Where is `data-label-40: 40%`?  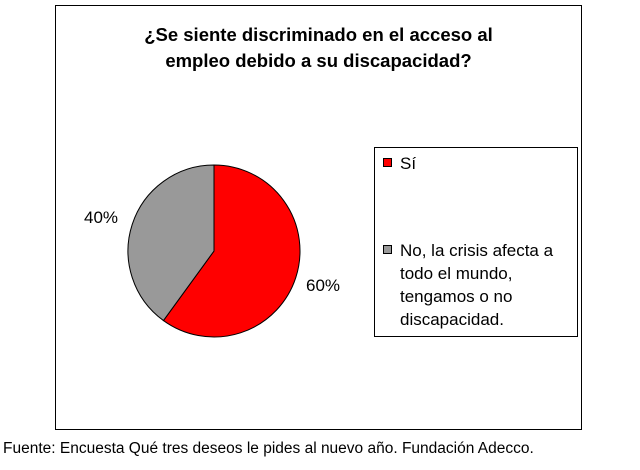 data-label-40: 40% is located at coordinates (101, 217).